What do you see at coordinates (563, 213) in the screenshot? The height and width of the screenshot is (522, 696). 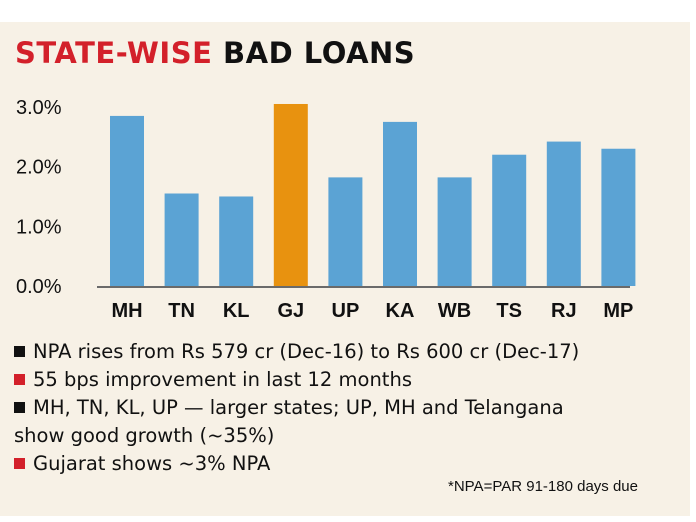 I see `bar-rj` at bounding box center [563, 213].